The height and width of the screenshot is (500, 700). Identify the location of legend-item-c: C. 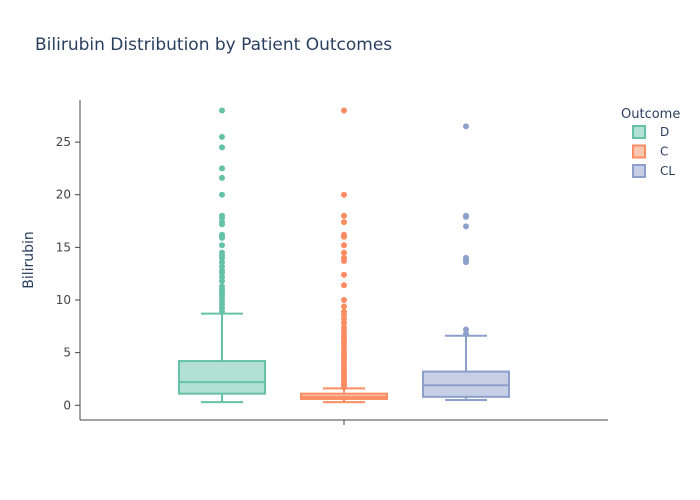
(650, 151).